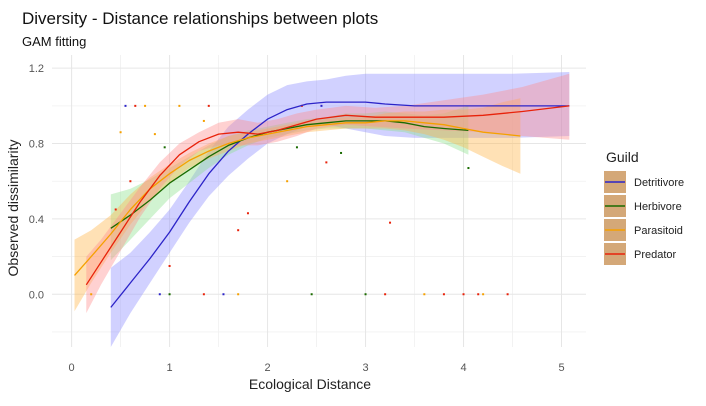  I want to click on y-tick-label: 1.2, so click(36, 69).